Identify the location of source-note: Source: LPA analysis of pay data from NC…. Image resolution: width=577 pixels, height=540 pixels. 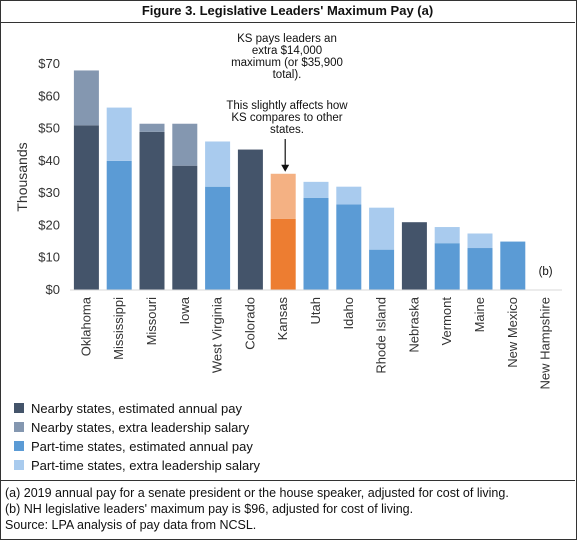
(131, 525).